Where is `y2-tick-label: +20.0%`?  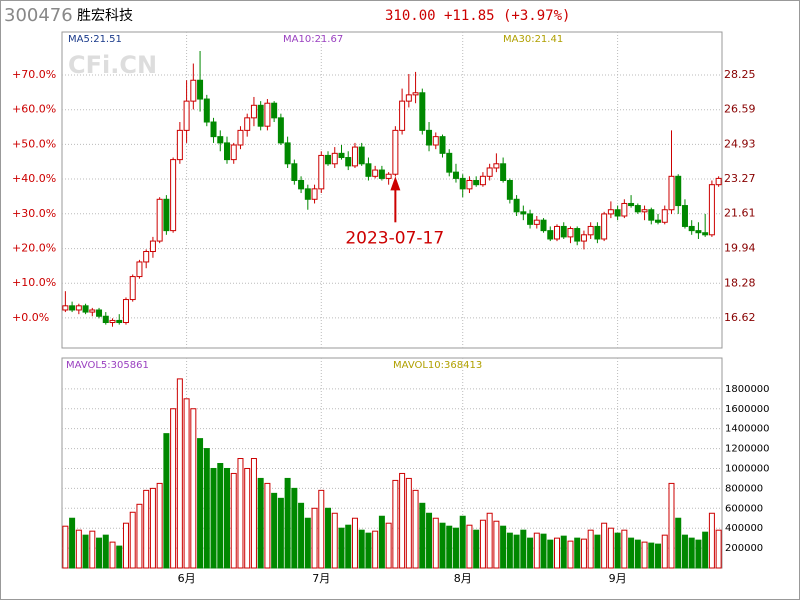 y2-tick-label: +20.0% is located at coordinates (34, 248).